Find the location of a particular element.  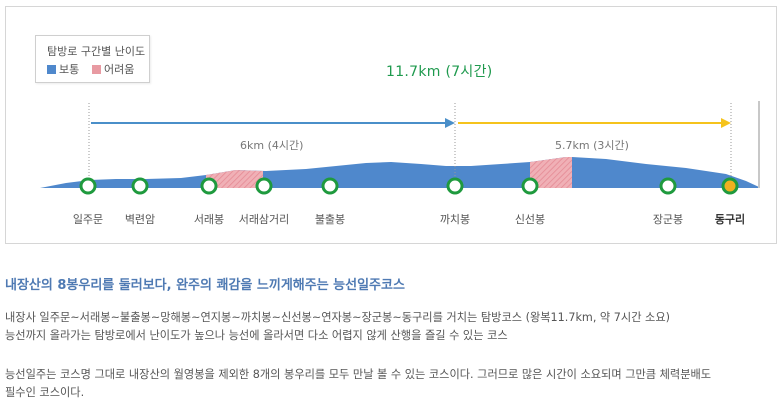

legend-title: 탐방로 구간별 난이도 is located at coordinates (96, 51).